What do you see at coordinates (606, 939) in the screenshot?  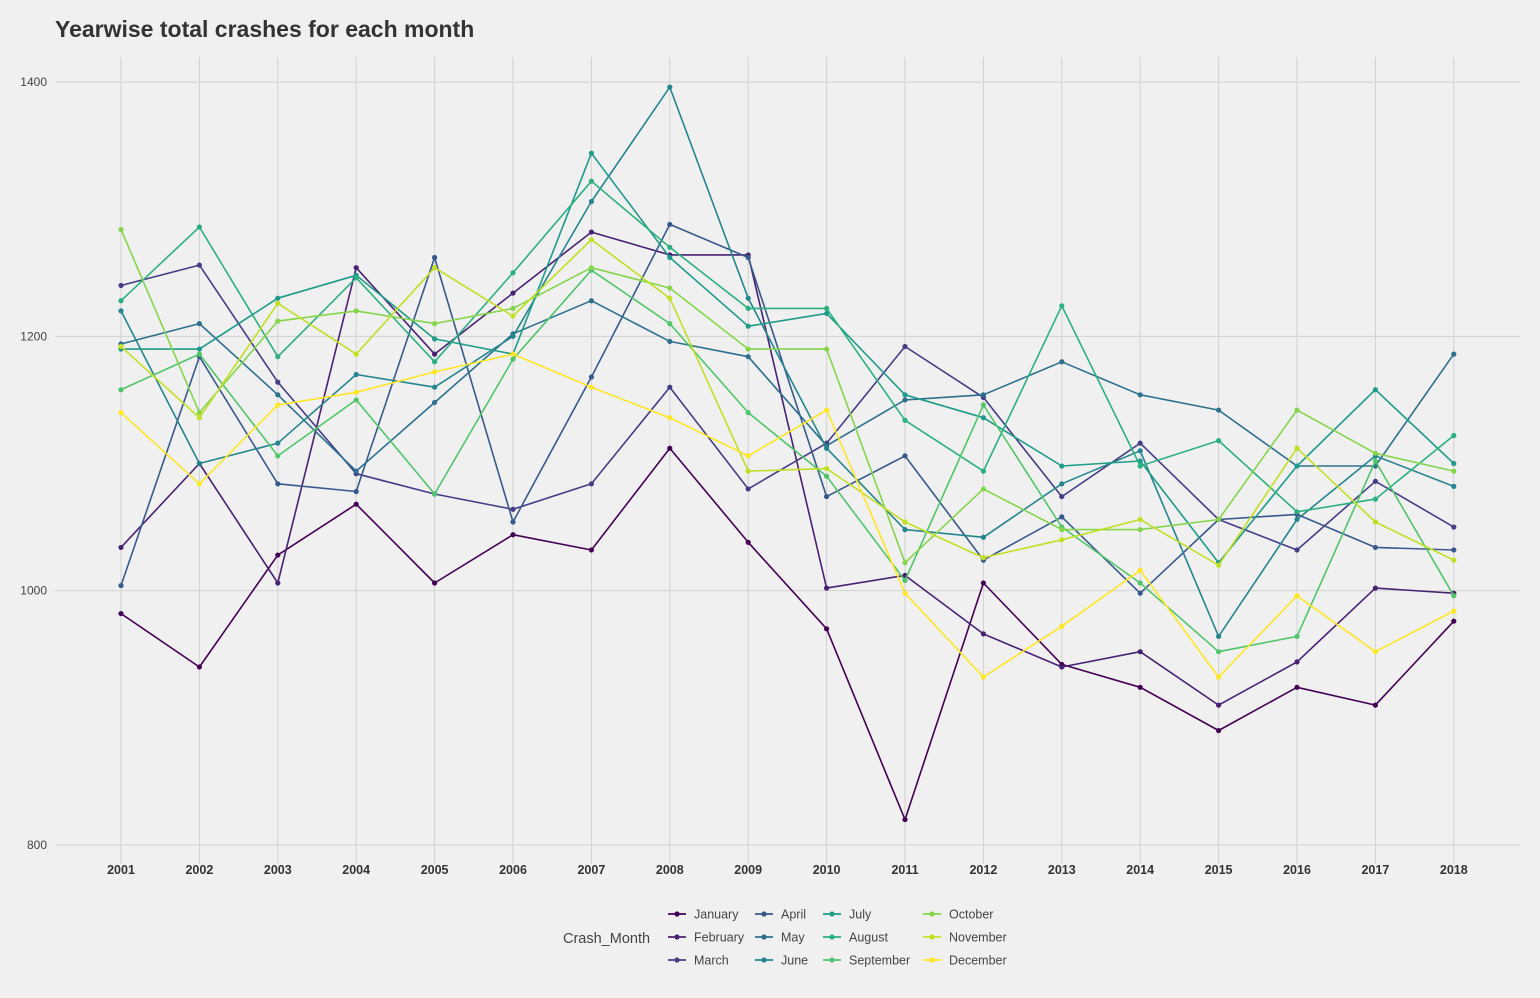 I see `legend-title: Crash_Month` at bounding box center [606, 939].